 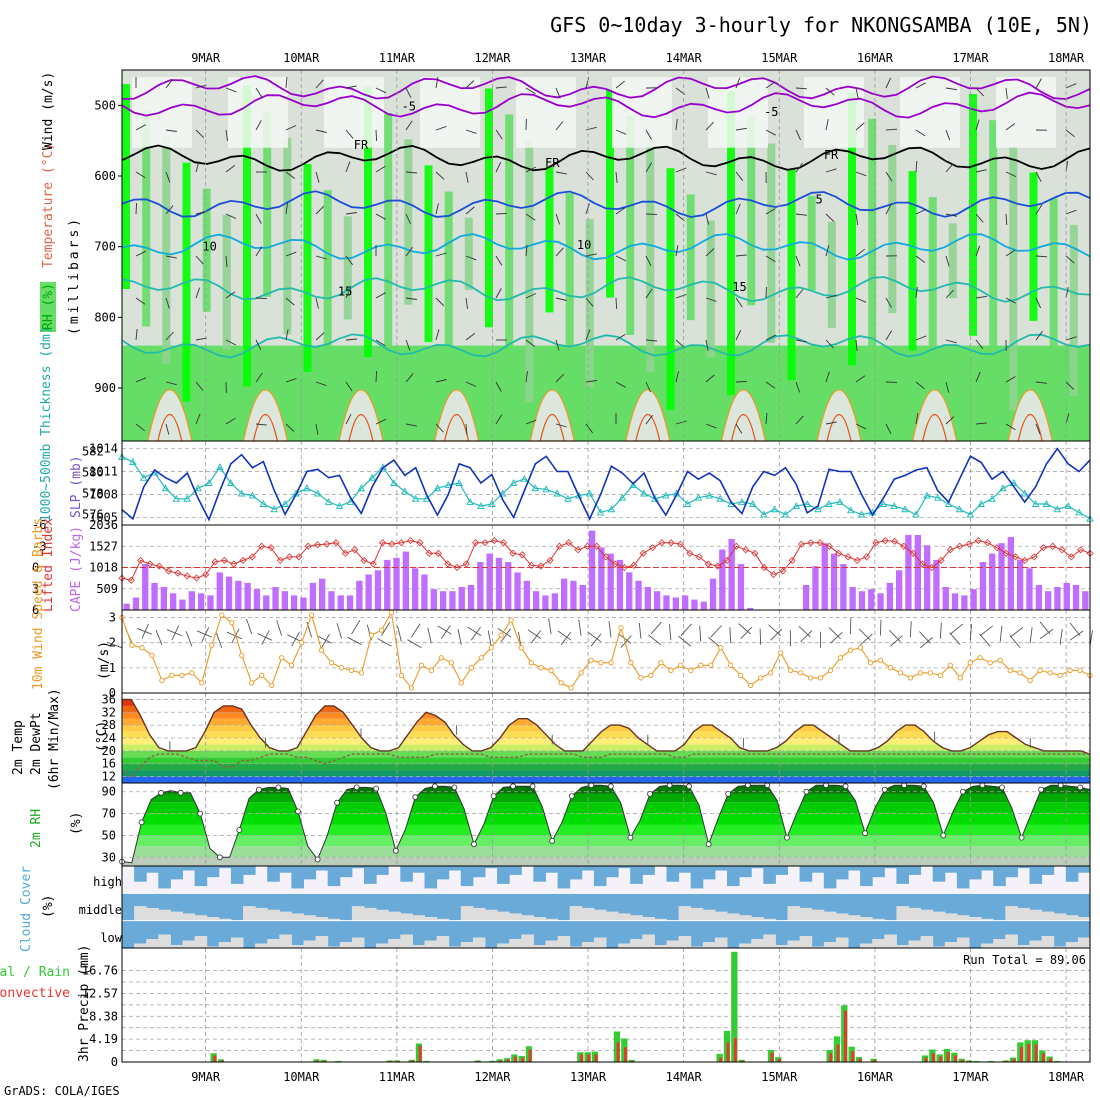 I want to click on slp-tick-2: 1011, so click(x=103, y=472).